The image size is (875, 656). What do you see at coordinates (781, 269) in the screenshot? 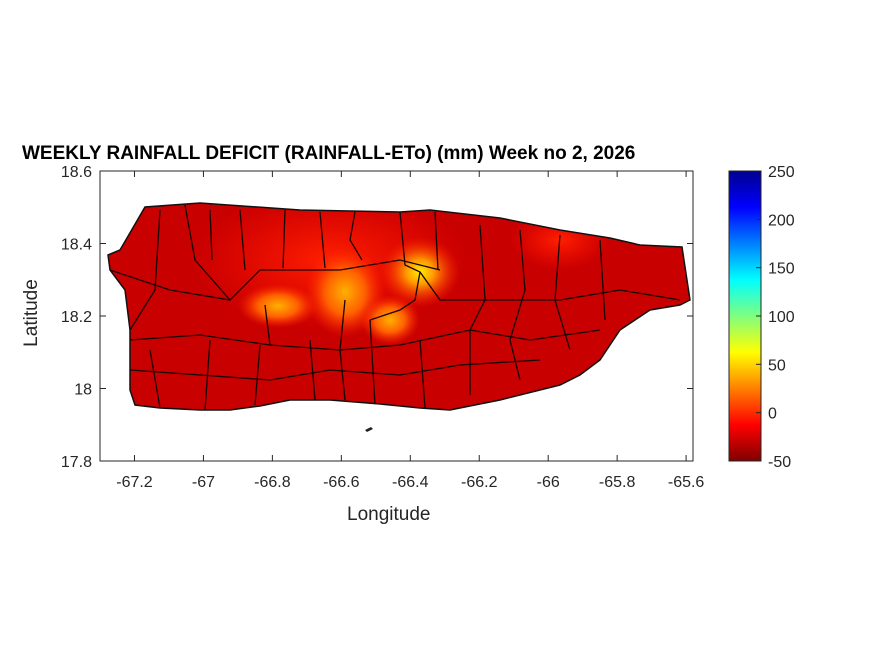
I see `colorbar-tick-label: 150` at bounding box center [781, 269].